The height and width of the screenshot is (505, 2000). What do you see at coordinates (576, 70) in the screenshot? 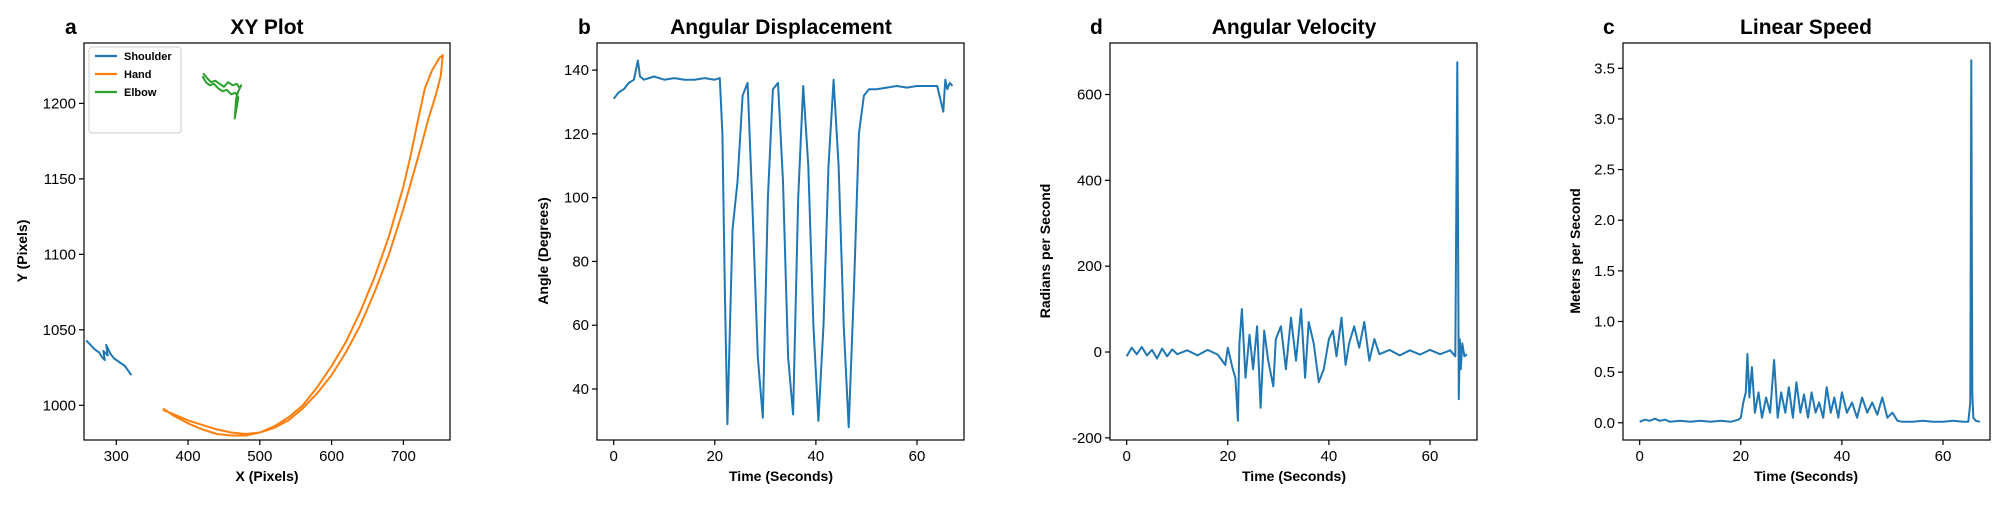
I see `y-tick-label: 140` at bounding box center [576, 70].